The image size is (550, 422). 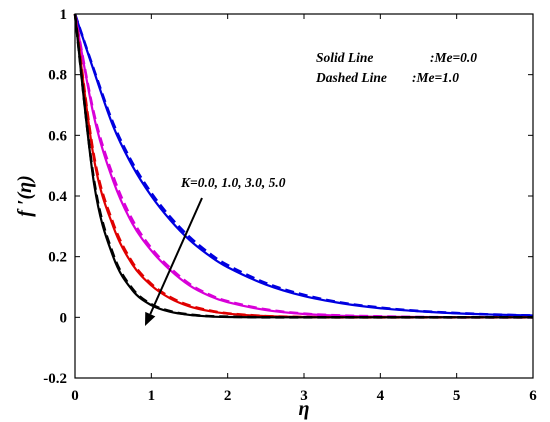 I want to click on y-tick-label: 0.4, so click(x=57, y=197).